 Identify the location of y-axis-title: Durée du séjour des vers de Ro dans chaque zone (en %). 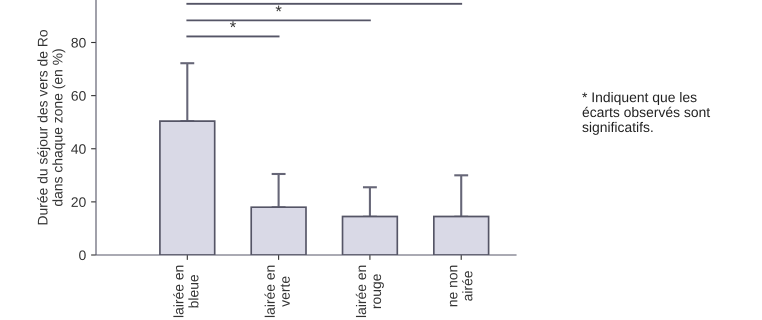
(51, 127).